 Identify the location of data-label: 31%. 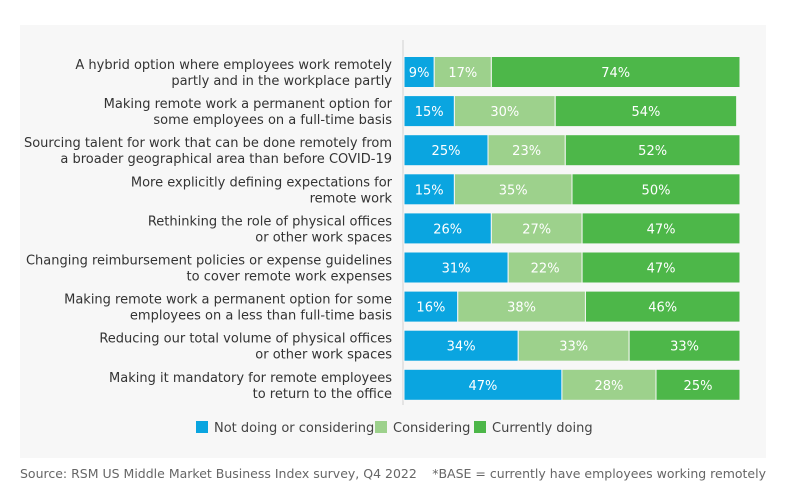
(456, 269).